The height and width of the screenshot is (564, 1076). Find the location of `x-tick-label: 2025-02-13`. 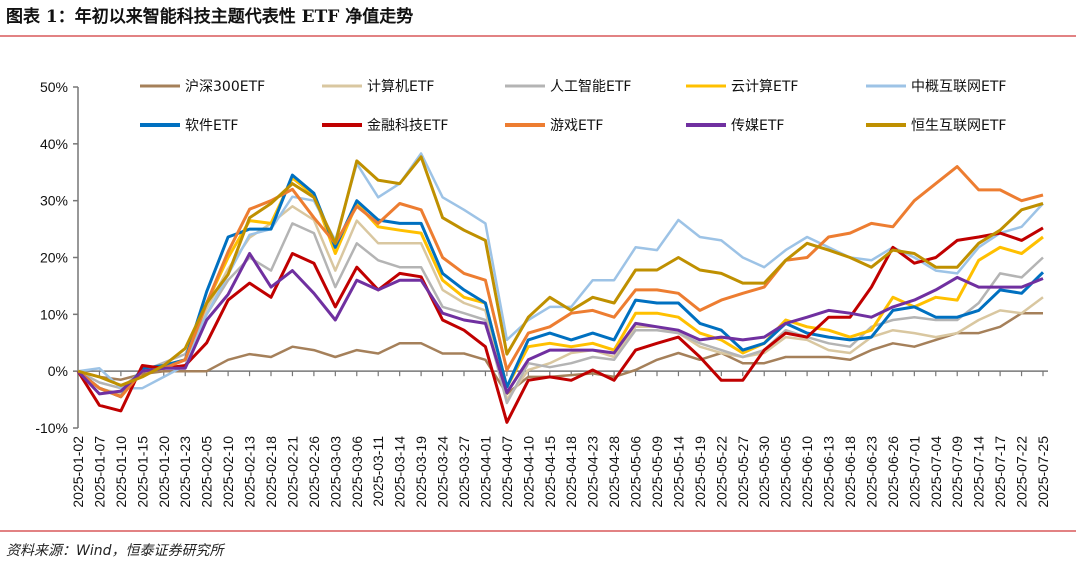

x-tick-label: 2025-02-13 is located at coordinates (250, 472).